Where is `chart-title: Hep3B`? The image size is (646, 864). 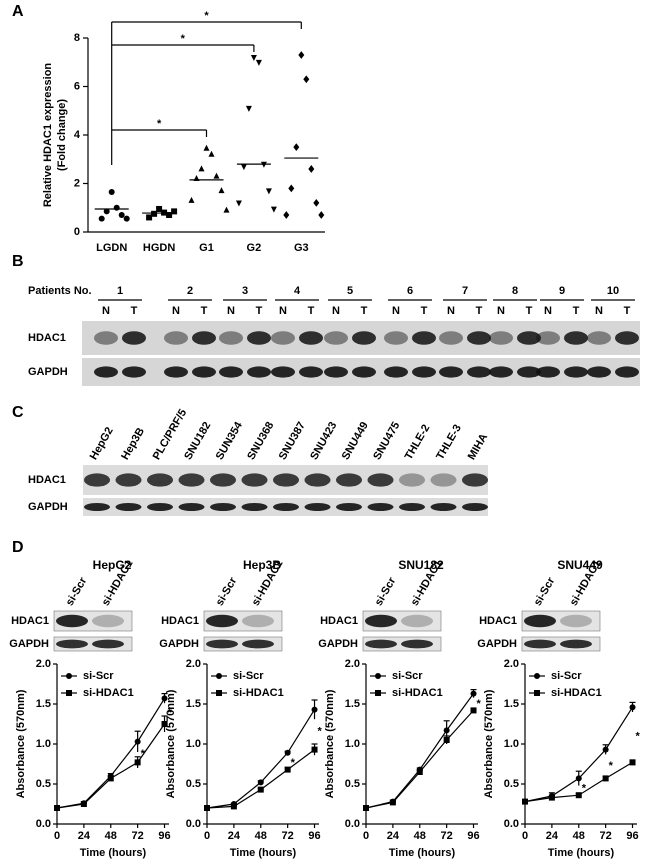 chart-title: Hep3B is located at coordinates (262, 565).